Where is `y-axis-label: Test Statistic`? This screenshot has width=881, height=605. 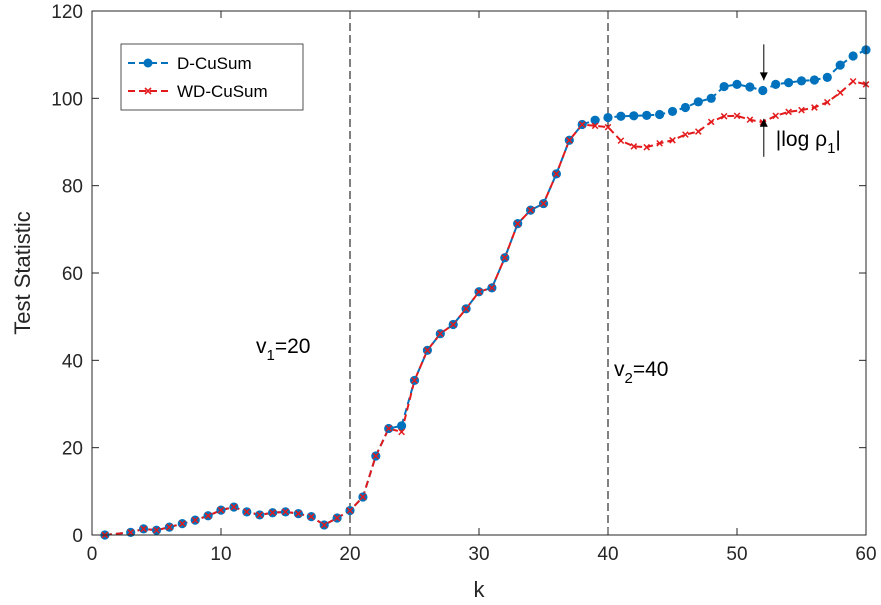 y-axis-label: Test Statistic is located at coordinates (22, 272).